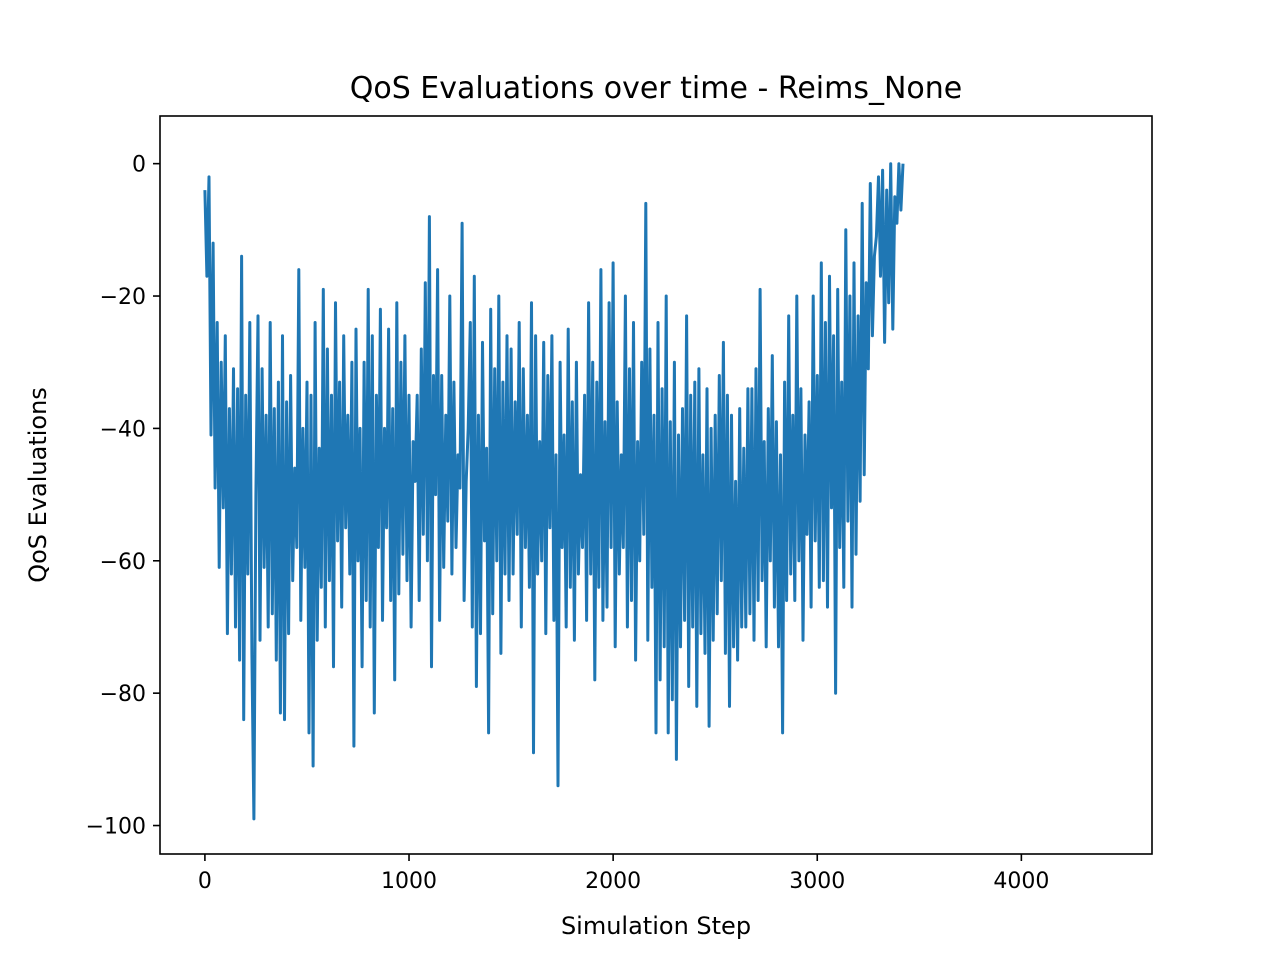 The height and width of the screenshot is (960, 1280). I want to click on x-axis: 0 1000 2000 3000 4000, so click(623, 874).